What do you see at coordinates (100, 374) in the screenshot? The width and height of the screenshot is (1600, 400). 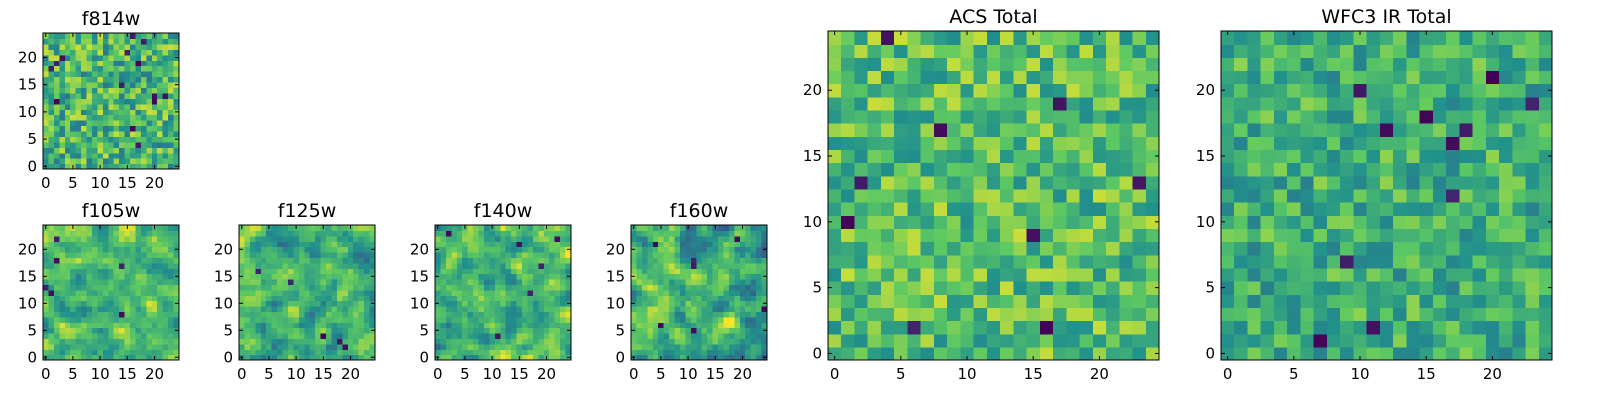 I see `x-tick-label: 10` at bounding box center [100, 374].